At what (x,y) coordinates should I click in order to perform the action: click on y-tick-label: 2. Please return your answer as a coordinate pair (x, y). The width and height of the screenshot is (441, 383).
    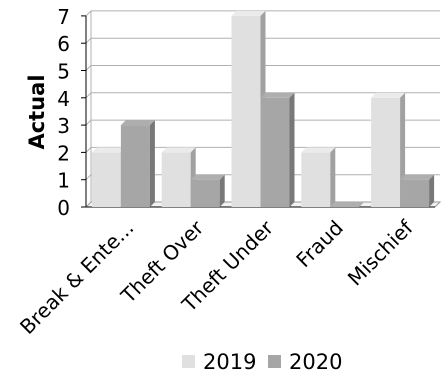
    Looking at the image, I should click on (63, 153).